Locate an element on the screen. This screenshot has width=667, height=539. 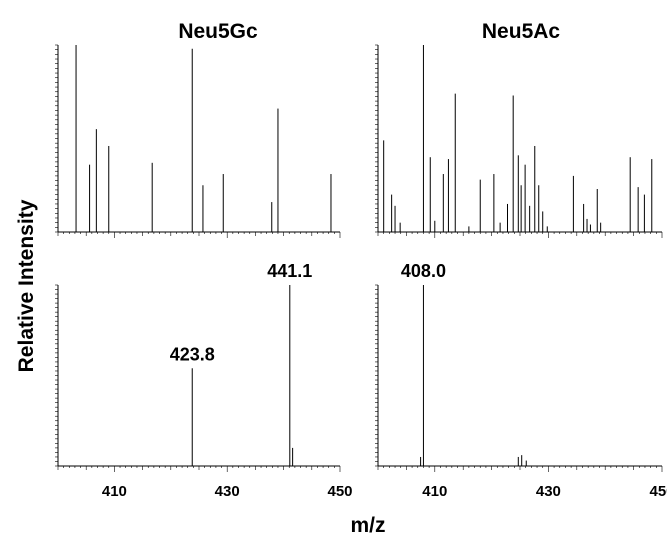
peak-annotation: 408.0 is located at coordinates (423, 271).